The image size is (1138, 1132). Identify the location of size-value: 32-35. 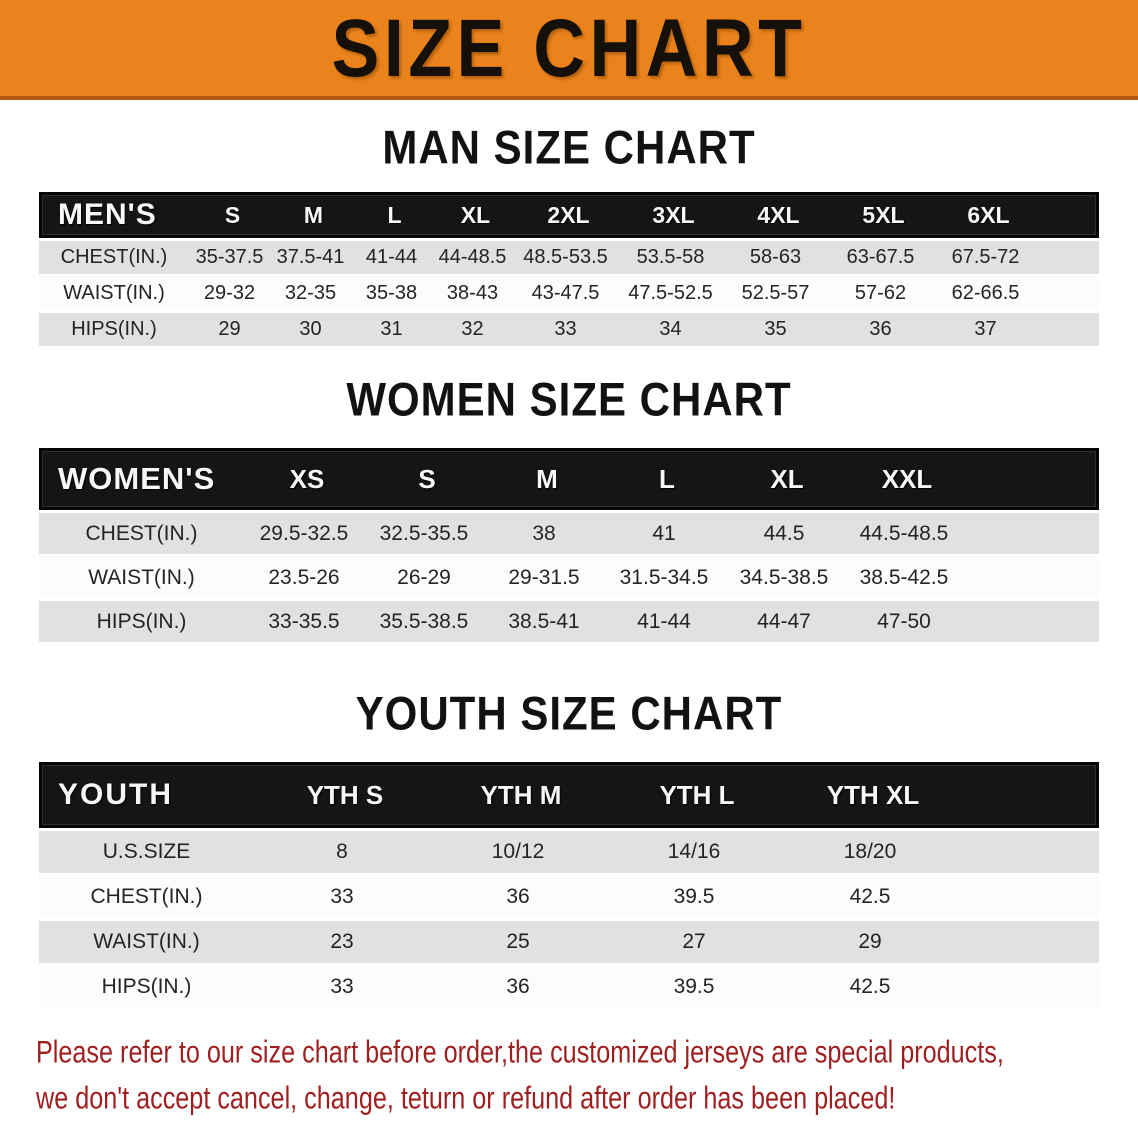
(310, 293).